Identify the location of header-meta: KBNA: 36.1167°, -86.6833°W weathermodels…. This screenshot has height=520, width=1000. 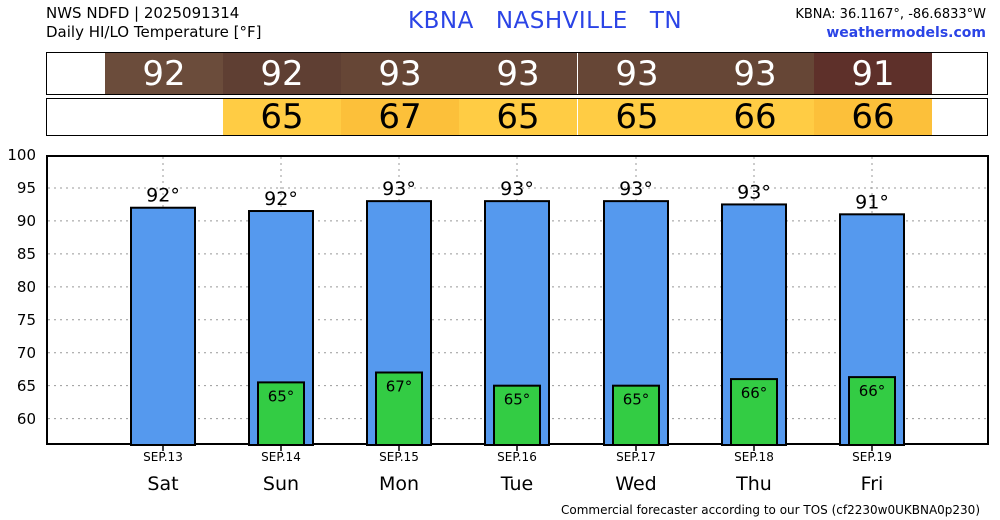
(890, 24).